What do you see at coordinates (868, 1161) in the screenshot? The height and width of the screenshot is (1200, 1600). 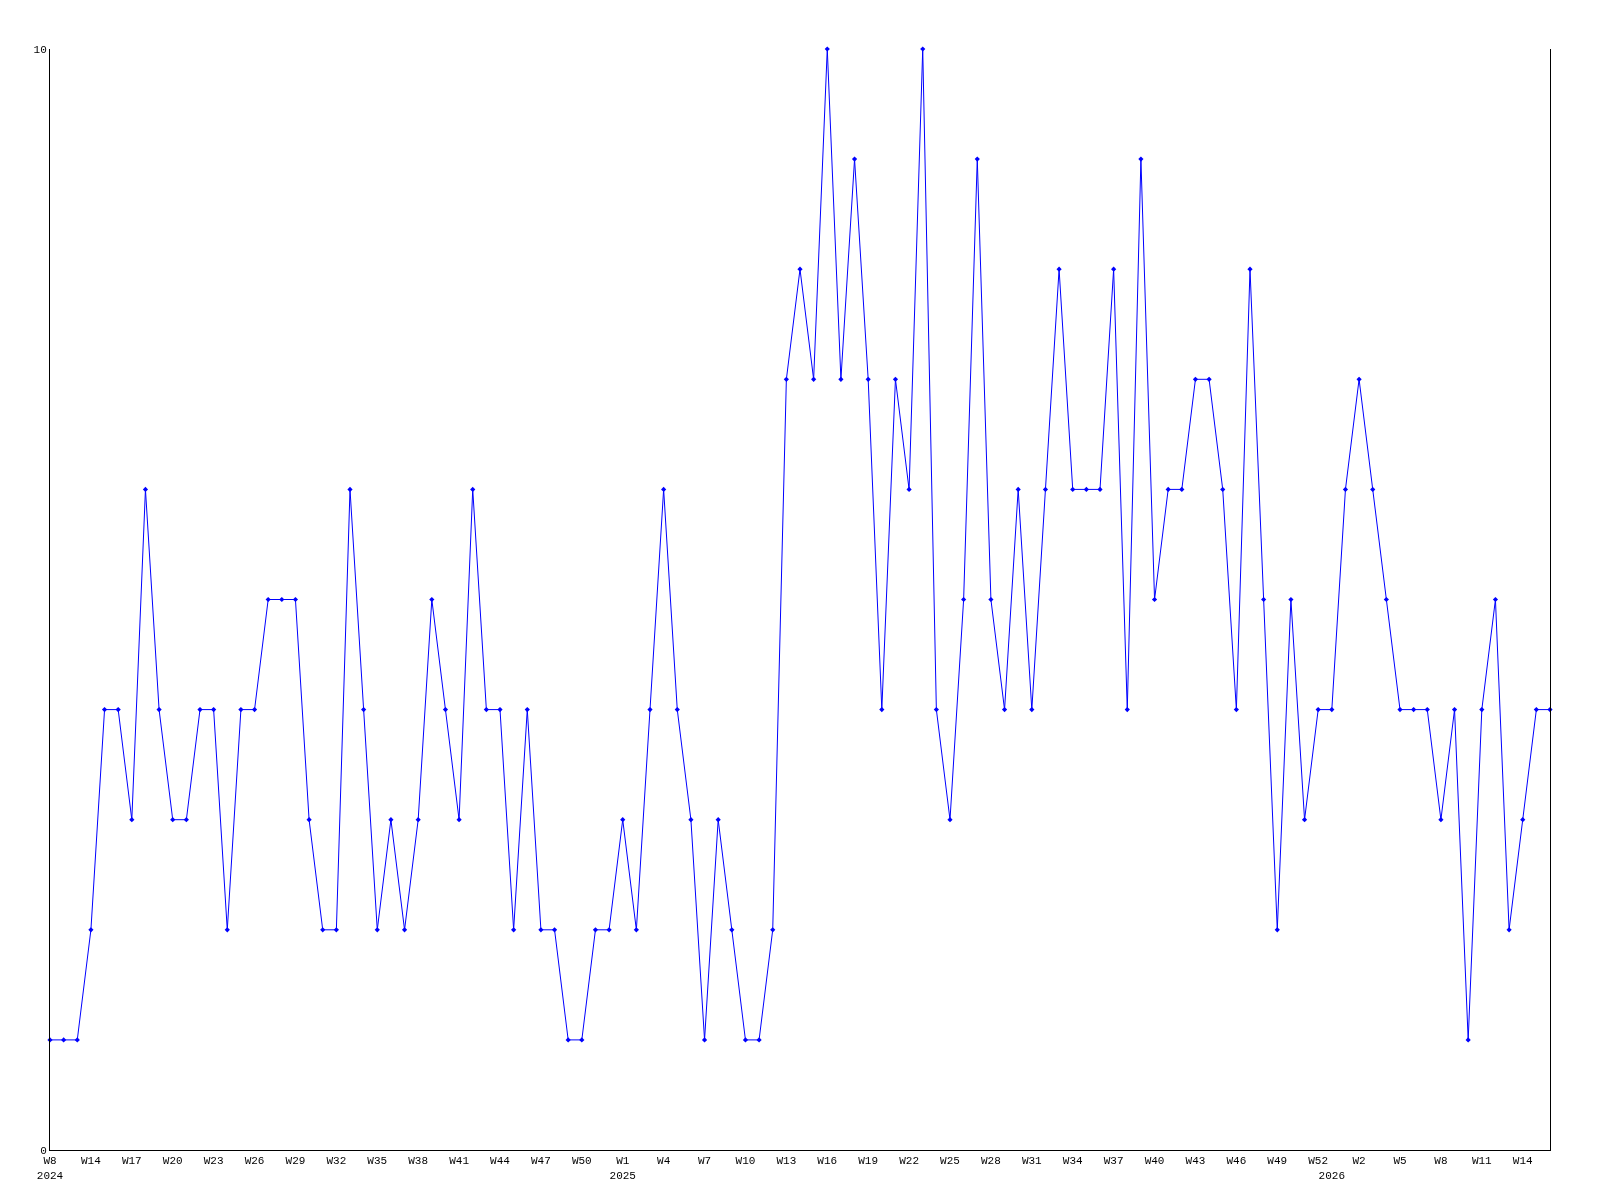 I see `x-tick-label: W19` at bounding box center [868, 1161].